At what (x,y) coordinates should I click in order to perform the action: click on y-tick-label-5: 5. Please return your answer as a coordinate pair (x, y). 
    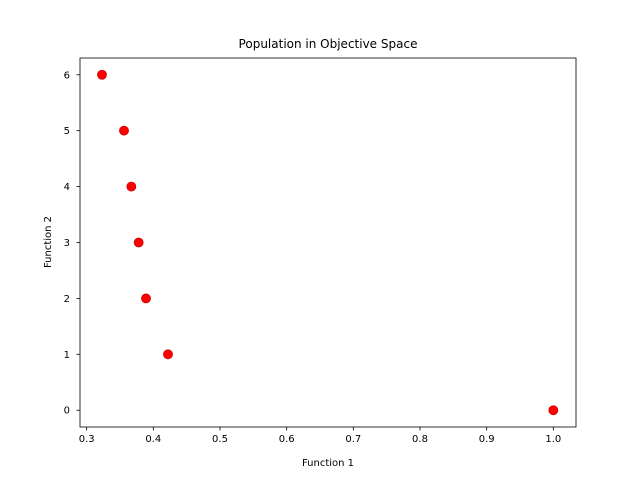
    Looking at the image, I should click on (67, 131).